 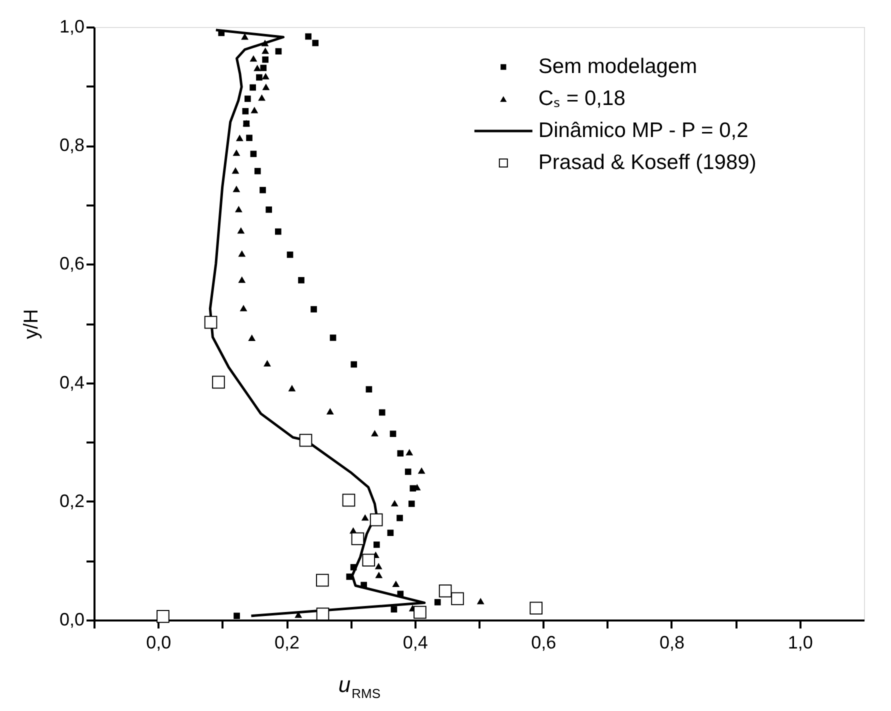 What do you see at coordinates (71, 500) in the screenshot?
I see `y-tick-label: 0,2` at bounding box center [71, 500].